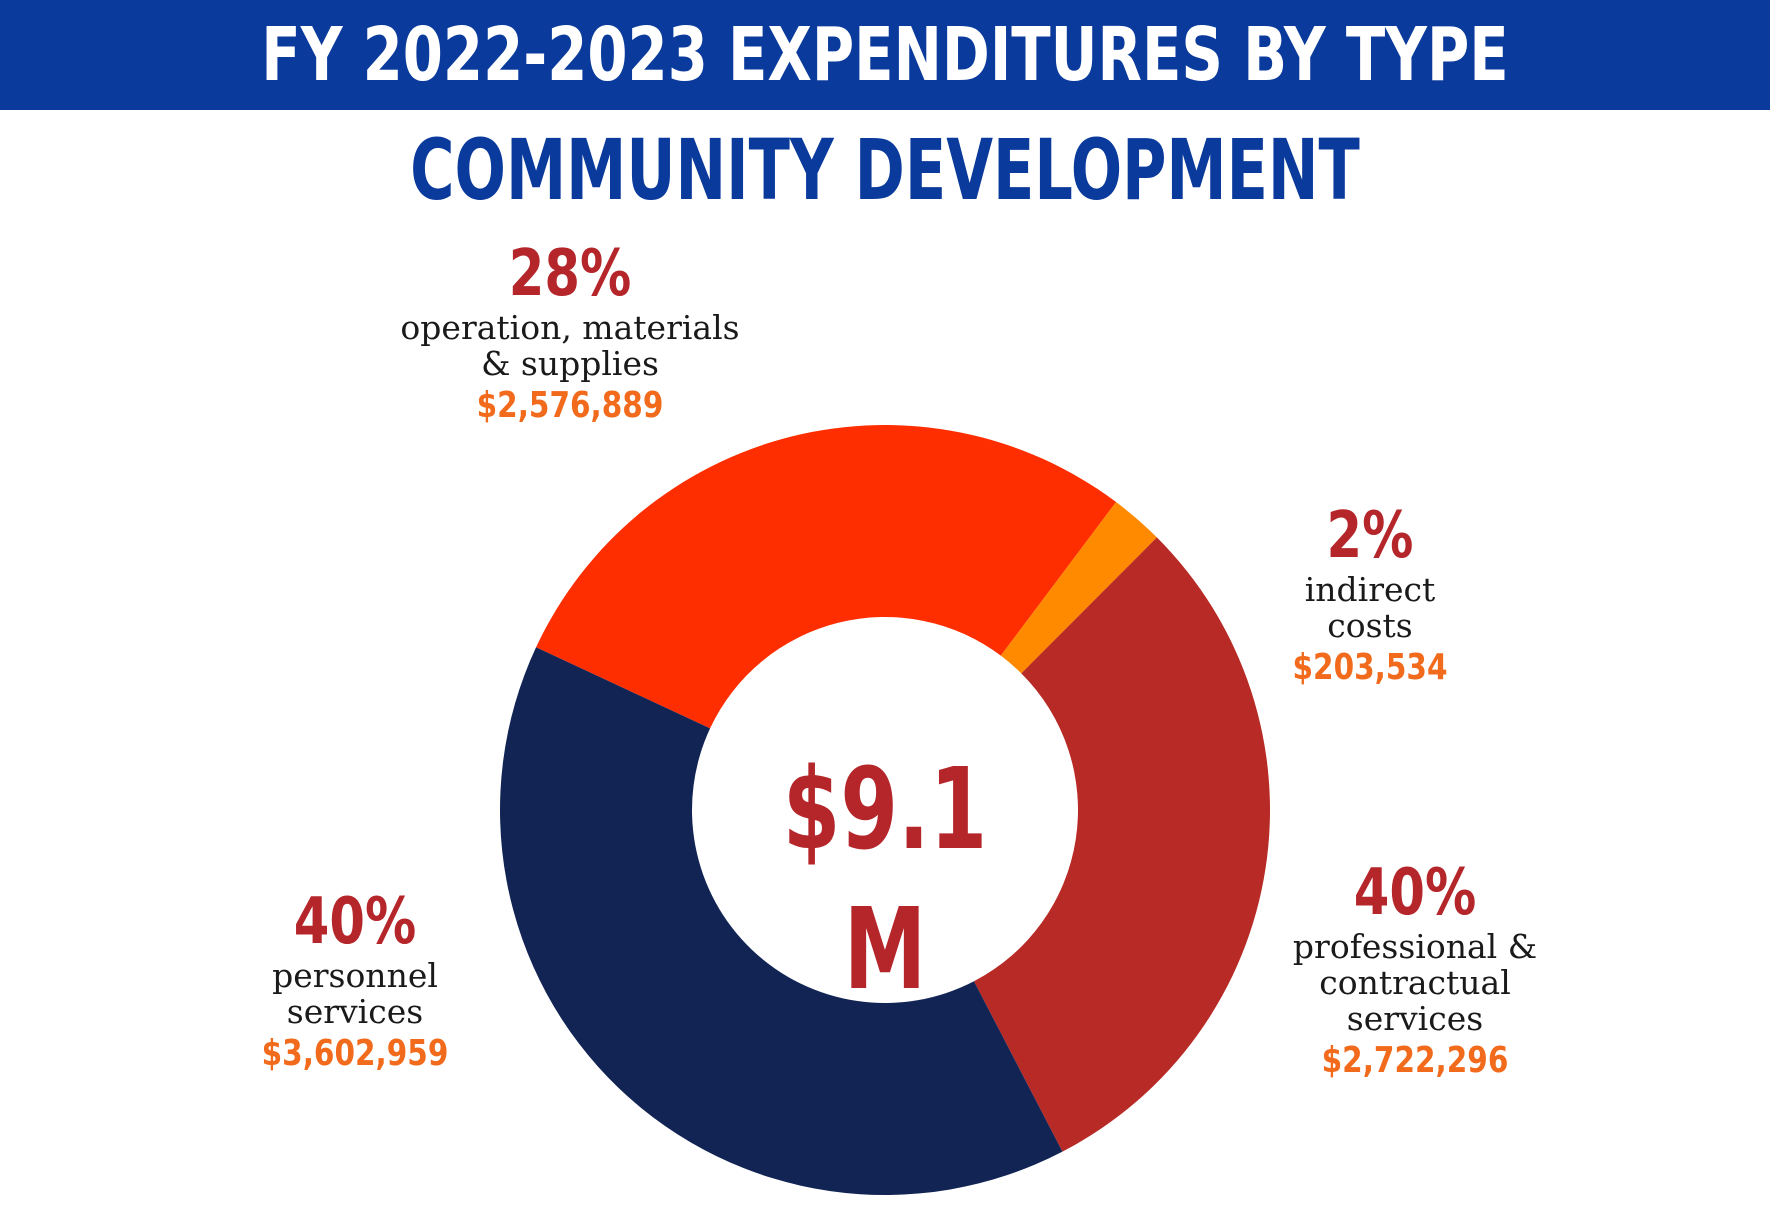  Describe the element at coordinates (1370, 667) in the screenshot. I see `slice-amount-indirect: $203,534` at that location.